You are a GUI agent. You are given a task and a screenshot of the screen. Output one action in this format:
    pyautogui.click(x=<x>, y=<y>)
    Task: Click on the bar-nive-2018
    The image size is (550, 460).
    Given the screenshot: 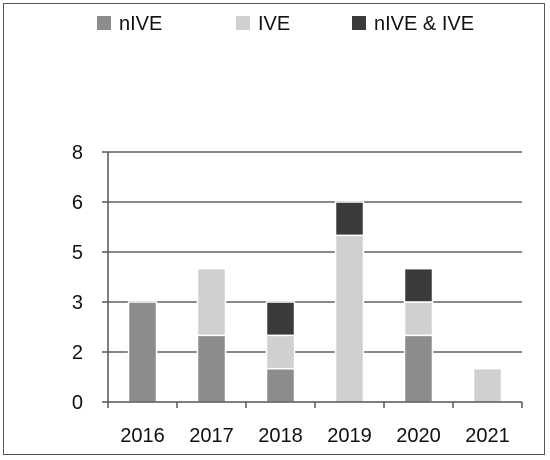 What is the action you would take?
    pyautogui.click(x=280, y=385)
    